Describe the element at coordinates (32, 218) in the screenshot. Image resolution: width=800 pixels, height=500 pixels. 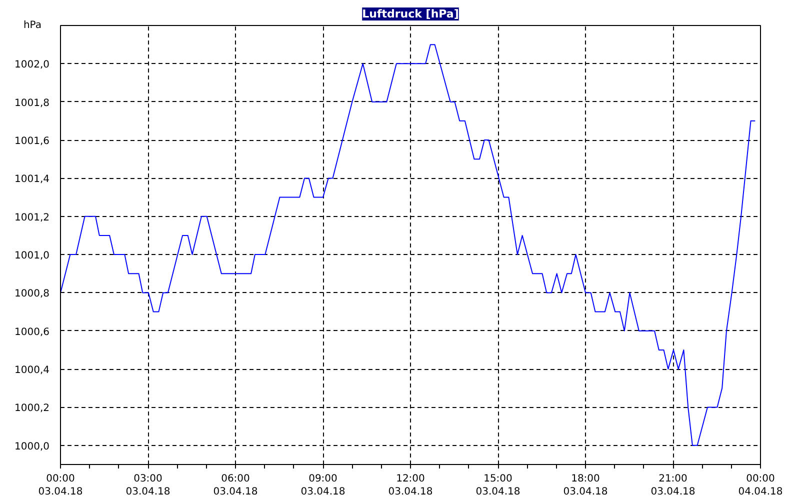
I see `y-tick-label: 1001,2` at that location.